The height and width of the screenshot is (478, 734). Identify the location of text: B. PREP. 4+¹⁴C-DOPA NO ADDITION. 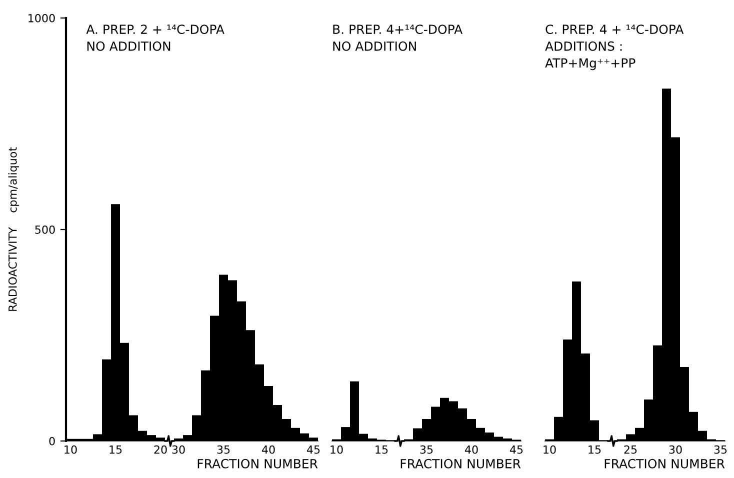
(398, 37).